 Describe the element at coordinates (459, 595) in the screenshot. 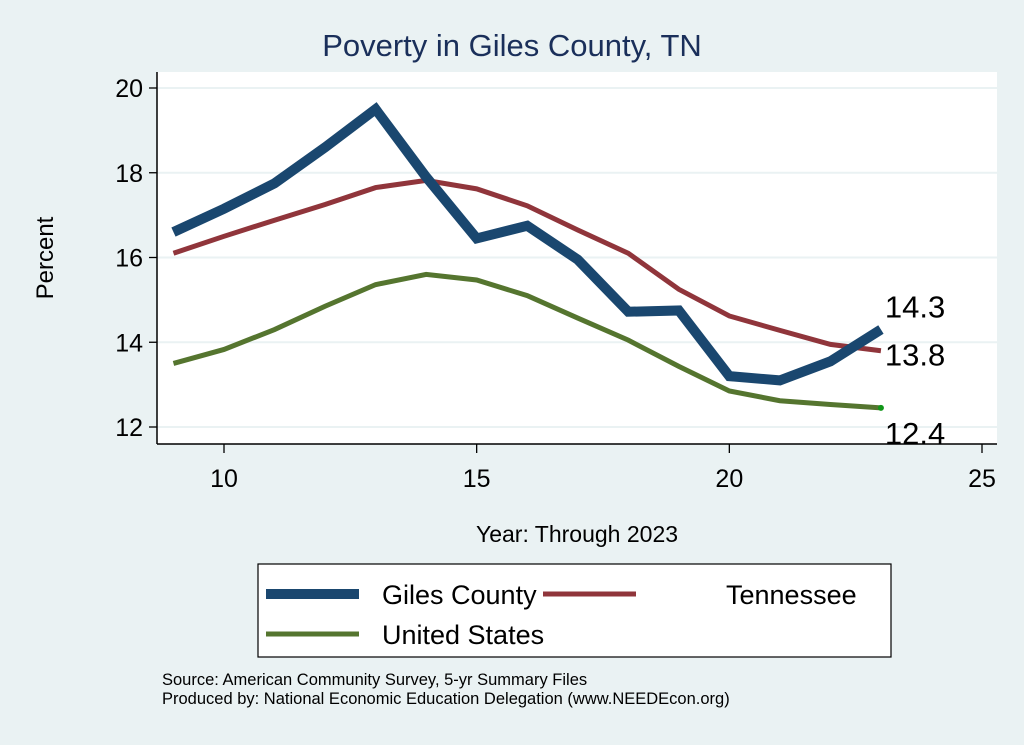

I see `legend-label: Giles County` at that location.